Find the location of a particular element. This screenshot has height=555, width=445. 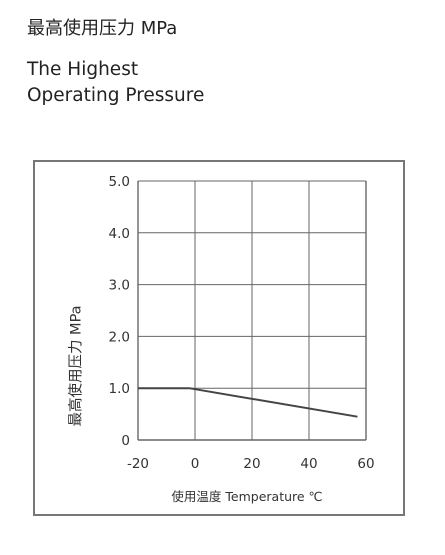

series-layer is located at coordinates (248, 402).